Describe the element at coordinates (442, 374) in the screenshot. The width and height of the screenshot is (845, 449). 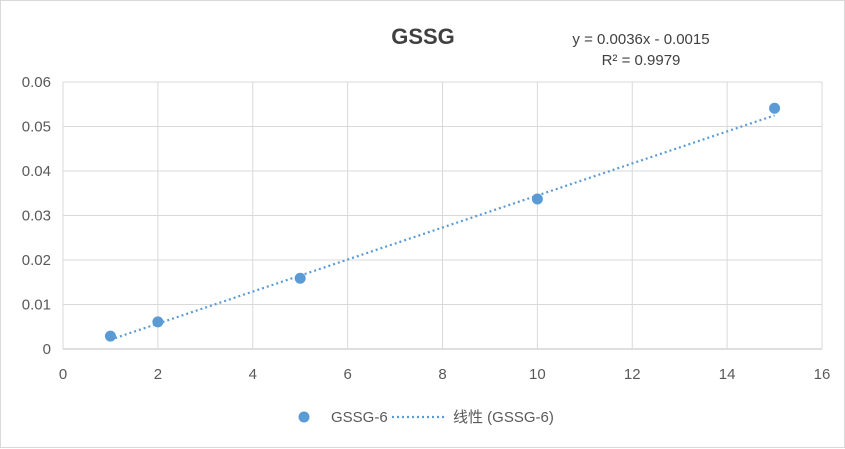
I see `x-tick-label: 8` at that location.